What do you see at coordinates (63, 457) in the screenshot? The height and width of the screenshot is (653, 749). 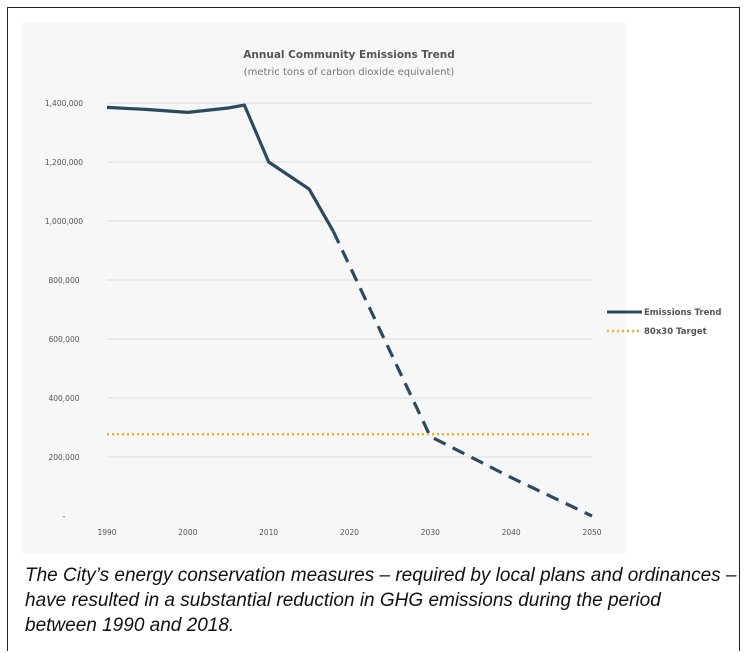 I see `y-tick-label: 200,000` at bounding box center [63, 457].